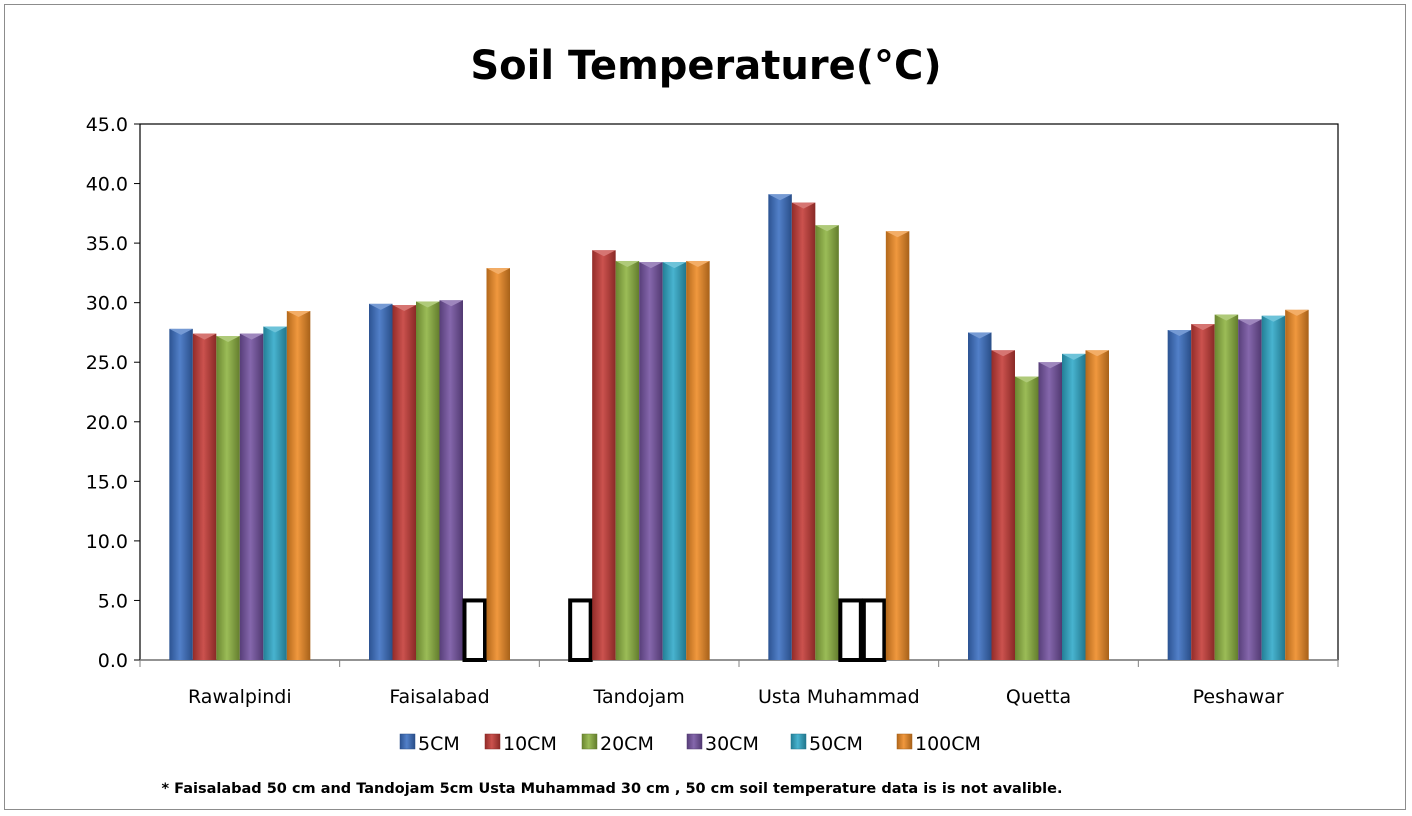  I want to click on y-tick-label: 5.0, so click(113, 601).